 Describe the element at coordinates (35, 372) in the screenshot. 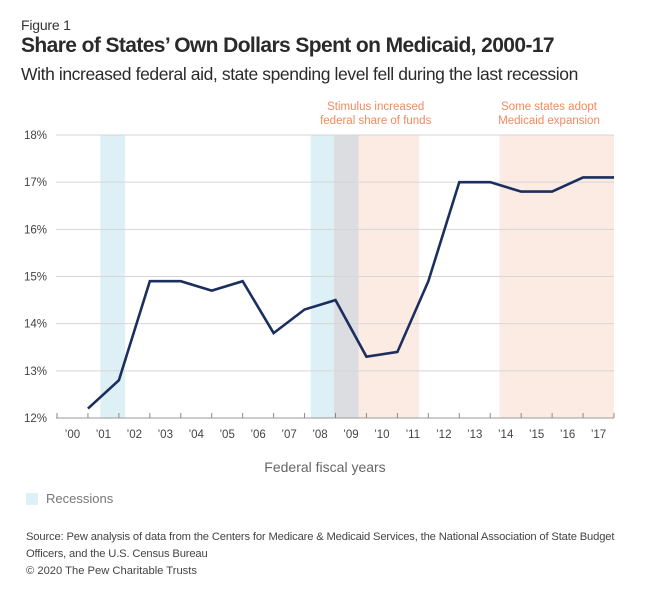

I see `y-tick-label: 13%` at that location.